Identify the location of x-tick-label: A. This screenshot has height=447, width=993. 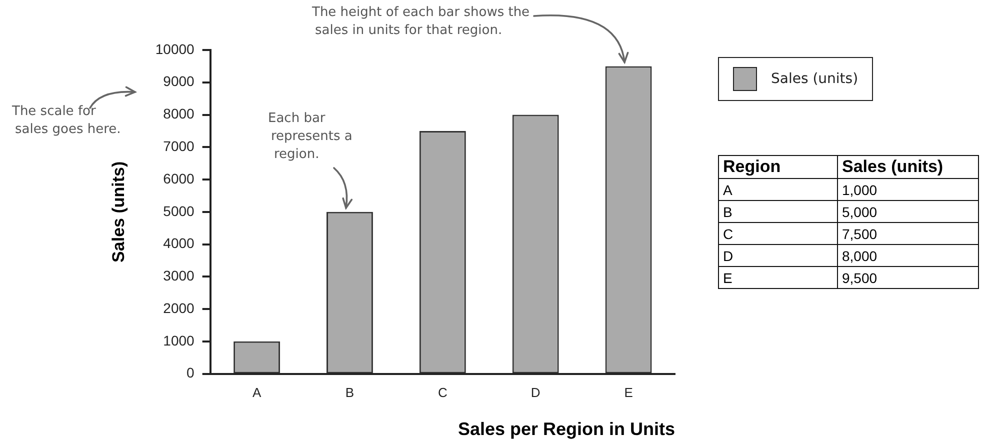
(257, 392).